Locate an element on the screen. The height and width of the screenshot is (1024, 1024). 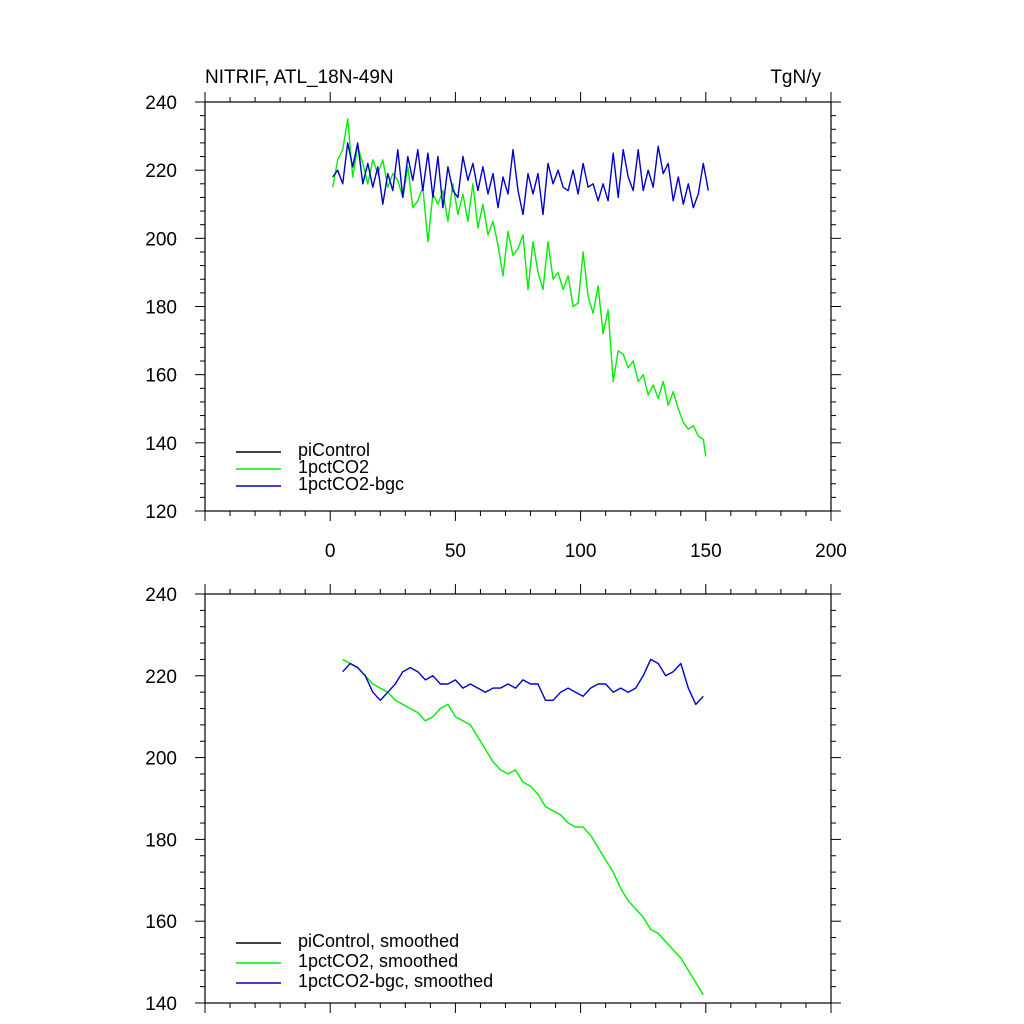
legend-label: 1pctCO2-bgc is located at coordinates (351, 484).